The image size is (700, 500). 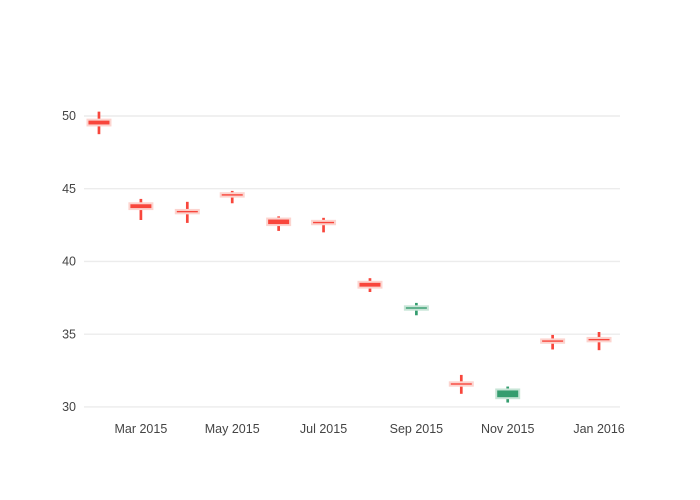 I want to click on x-tick-label: Sep 2015, so click(x=417, y=429).